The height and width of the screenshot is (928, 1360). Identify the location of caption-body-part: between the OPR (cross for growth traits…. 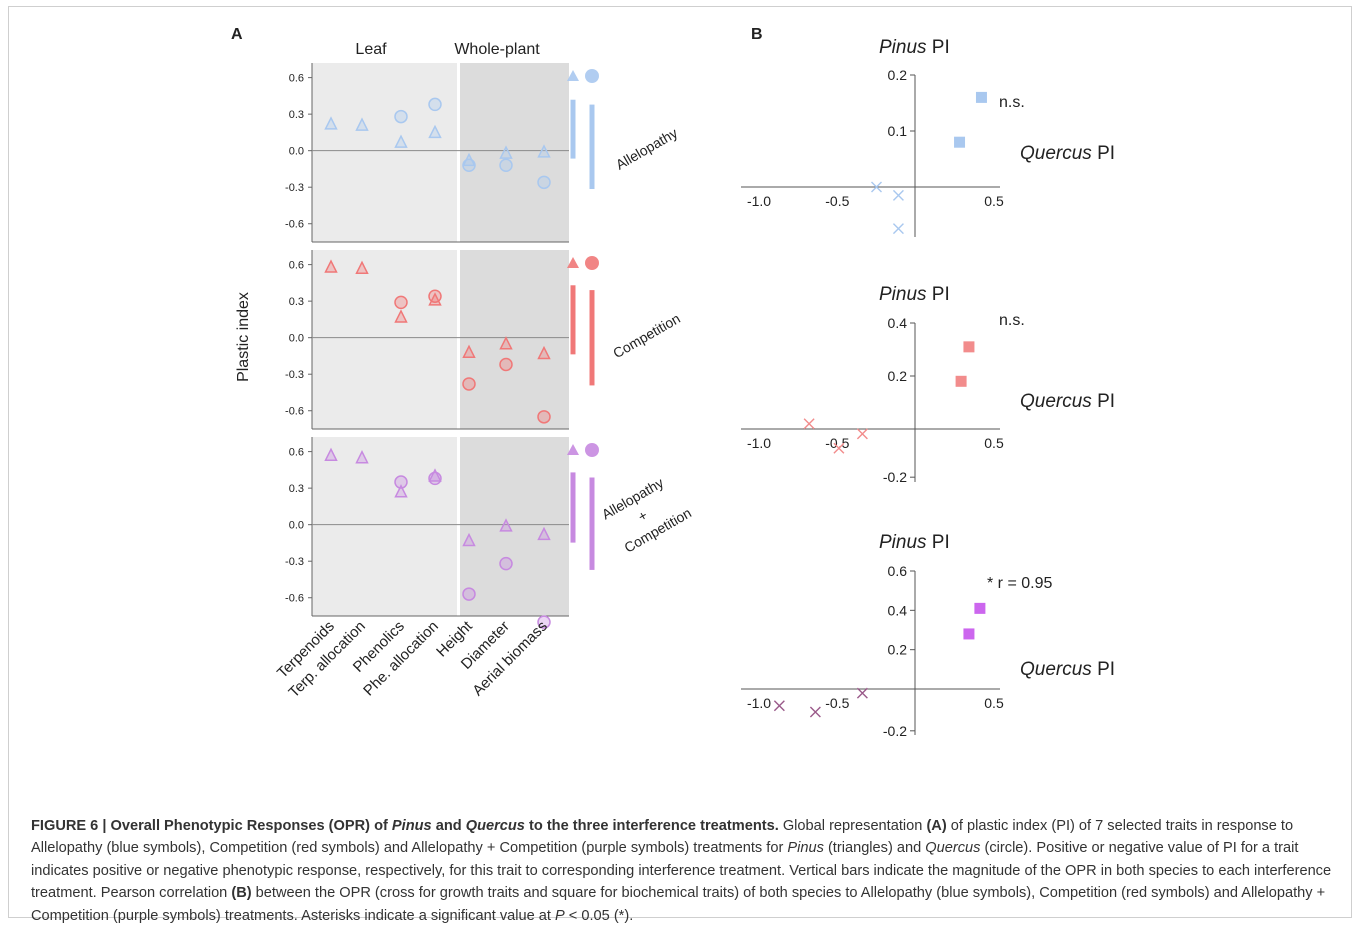
(678, 904).